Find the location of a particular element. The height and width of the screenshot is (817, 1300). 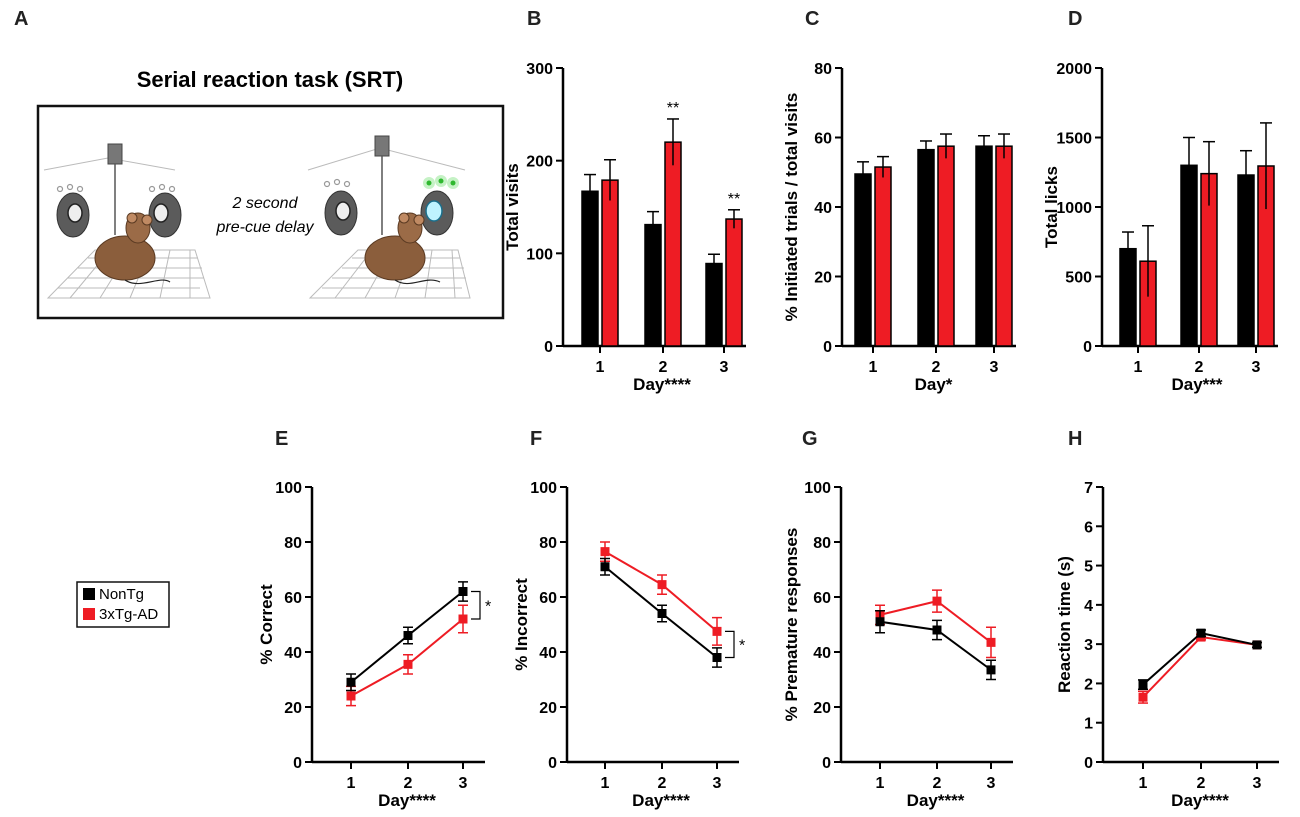

significance-label: ** is located at coordinates (734, 199).